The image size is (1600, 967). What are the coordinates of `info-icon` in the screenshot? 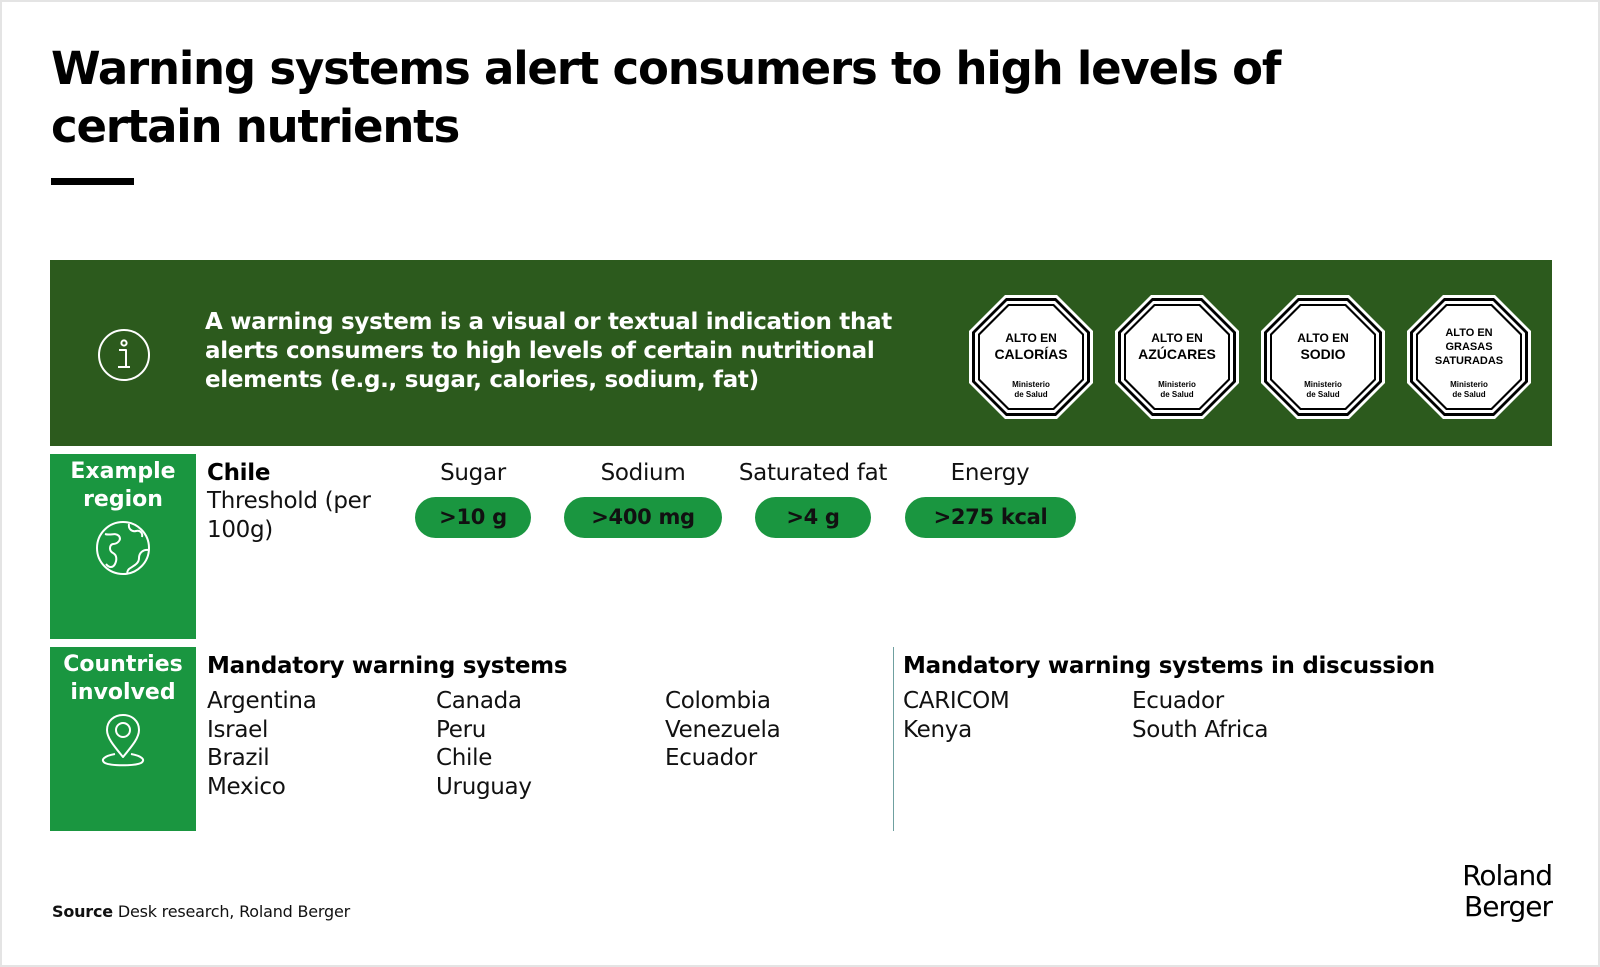 It's located at (124, 355).